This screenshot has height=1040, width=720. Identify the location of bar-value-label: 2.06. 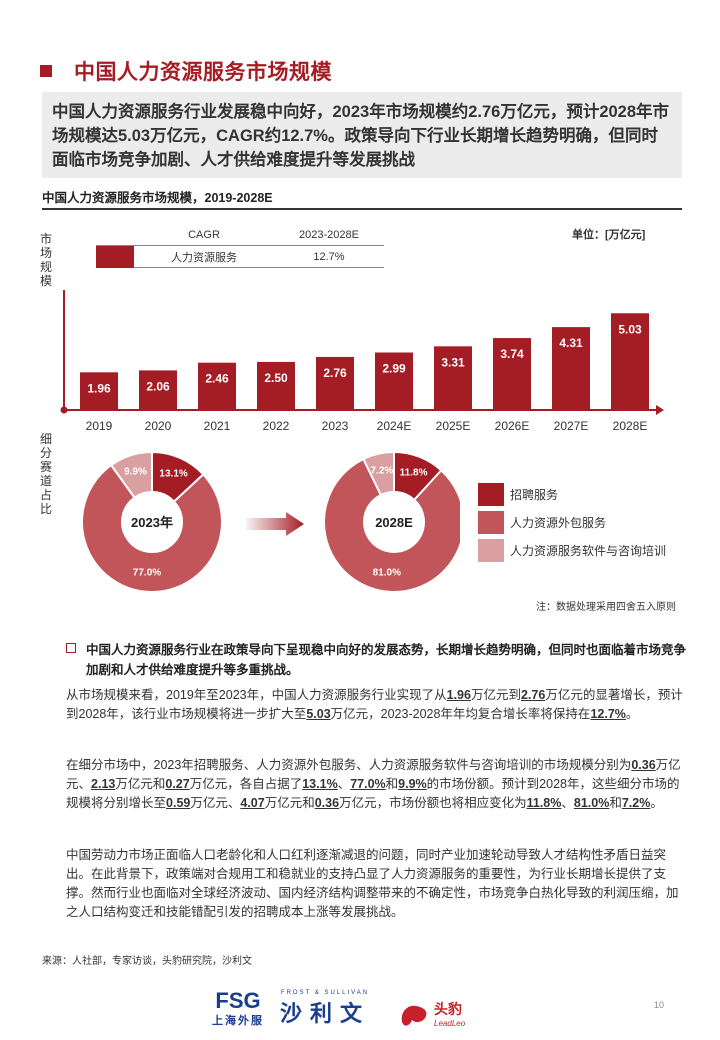
(158, 386).